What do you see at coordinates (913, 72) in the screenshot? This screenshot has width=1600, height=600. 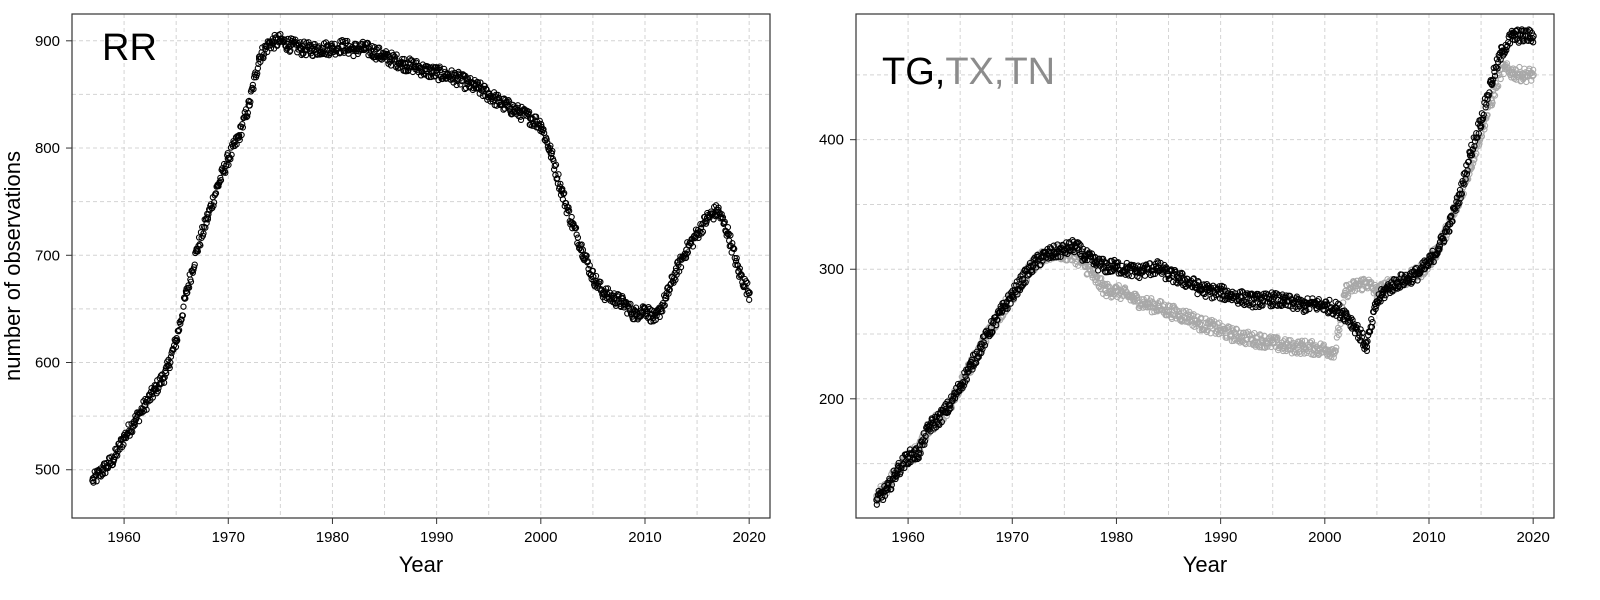 I see `panel-title-part: TG,` at bounding box center [913, 72].